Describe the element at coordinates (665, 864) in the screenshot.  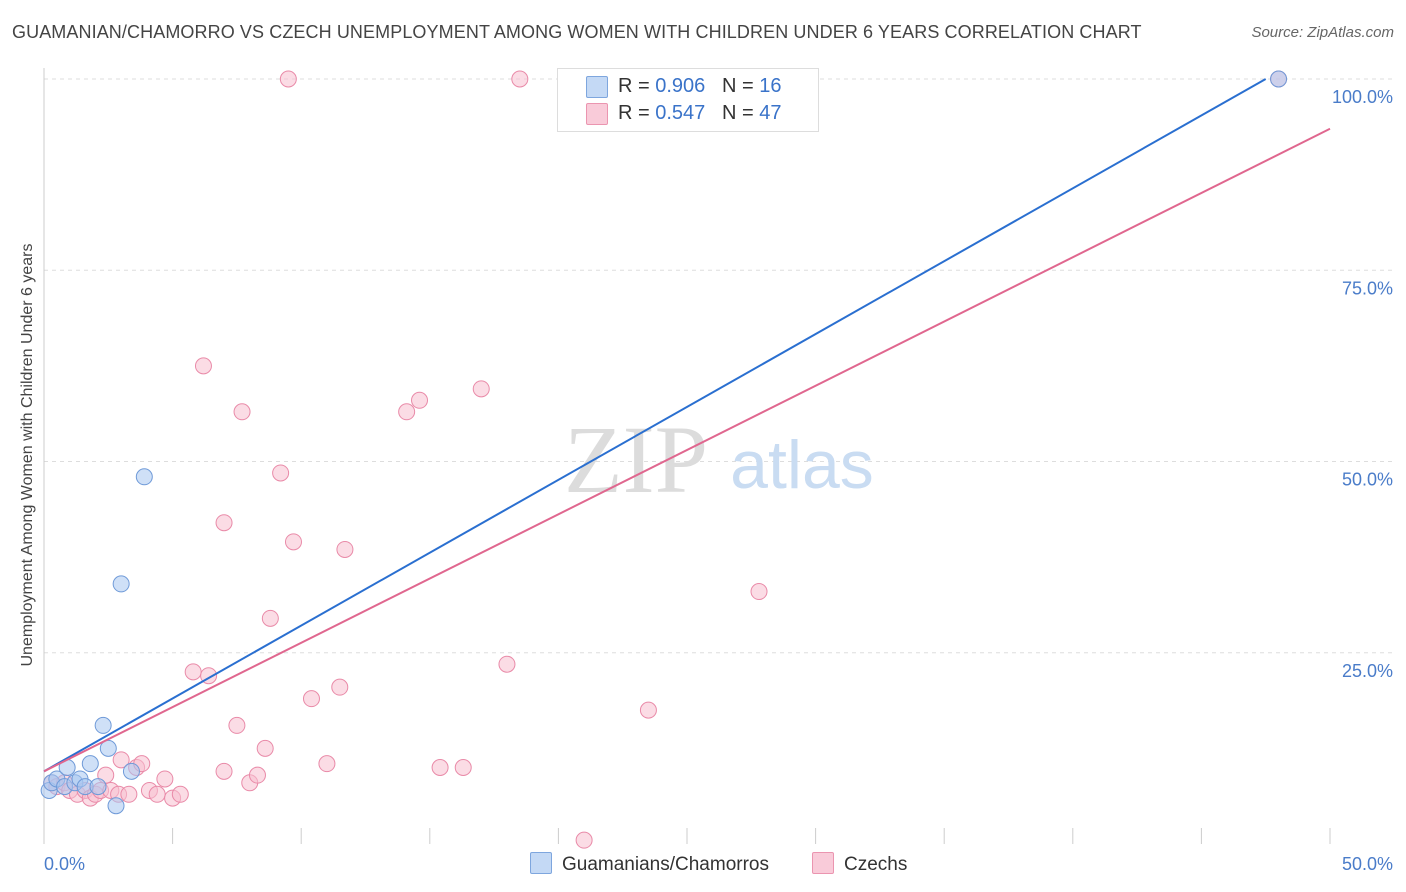
I see `bottom-legend-label-guamanians: Guamanians/Chamorros` at that location.